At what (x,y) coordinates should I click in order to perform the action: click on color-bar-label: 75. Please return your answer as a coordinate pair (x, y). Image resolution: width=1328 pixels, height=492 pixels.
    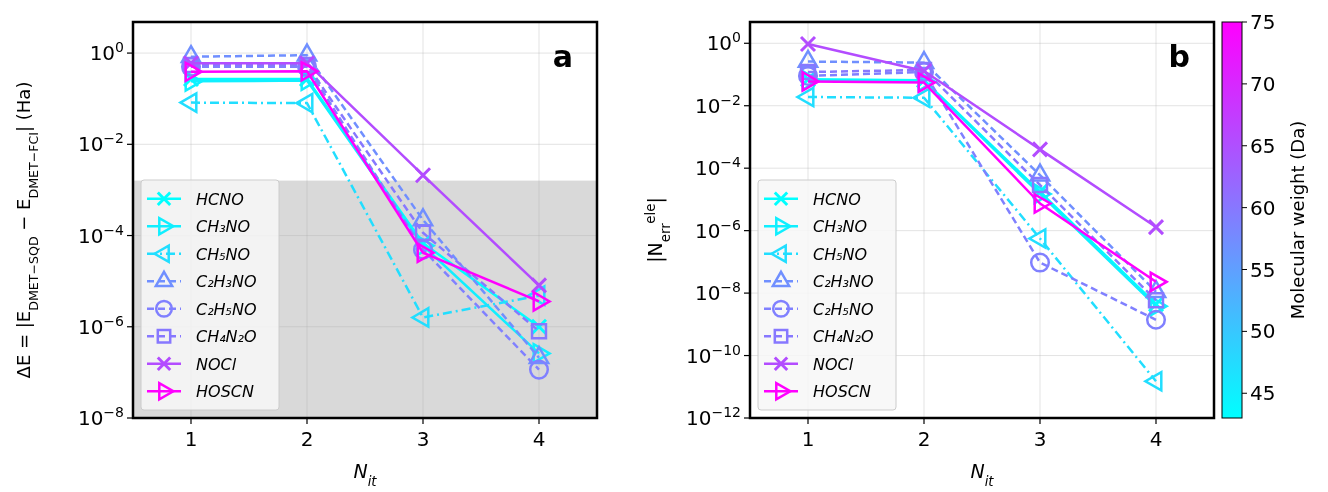
    Looking at the image, I should click on (1263, 22).